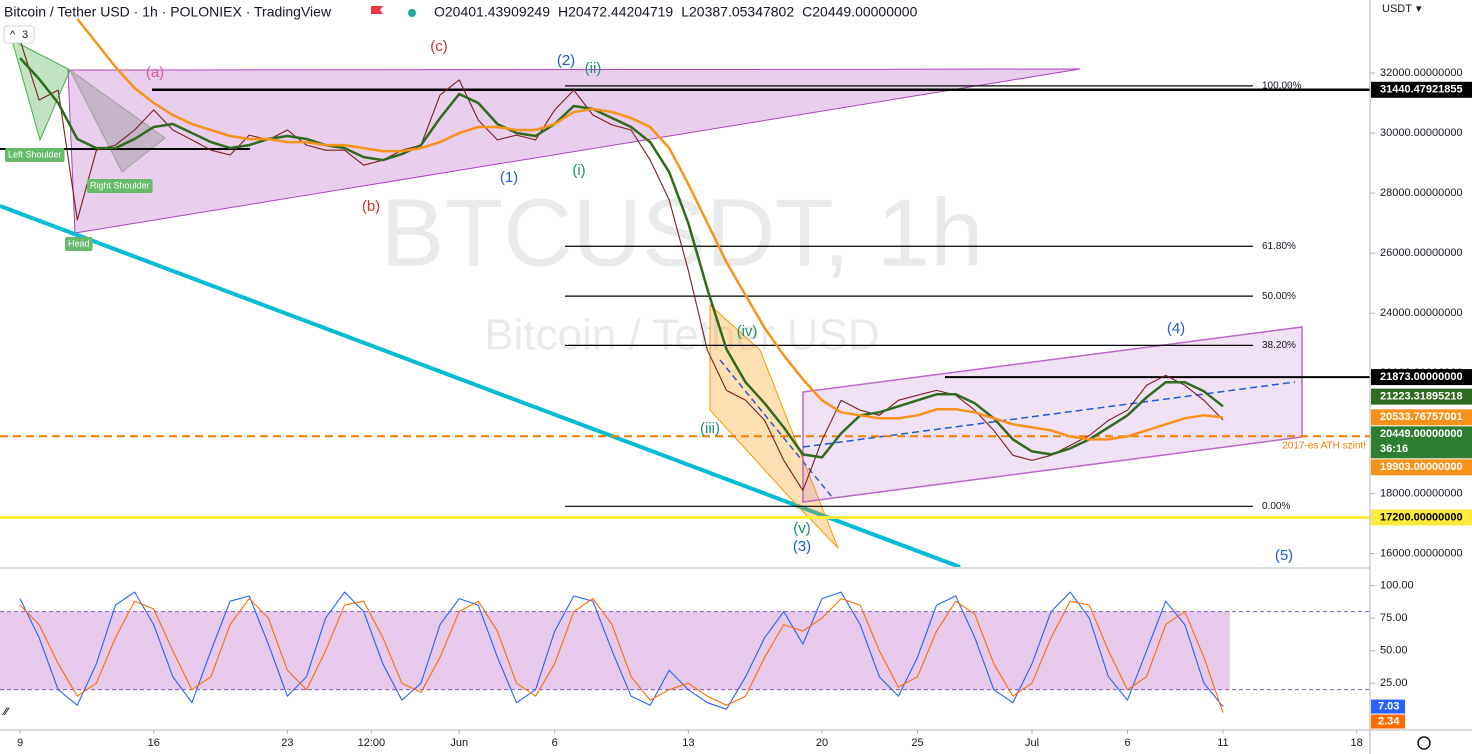 Image resolution: width=1472 pixels, height=754 pixels. Describe the element at coordinates (1394, 449) in the screenshot. I see `countdown: 36:16` at that location.